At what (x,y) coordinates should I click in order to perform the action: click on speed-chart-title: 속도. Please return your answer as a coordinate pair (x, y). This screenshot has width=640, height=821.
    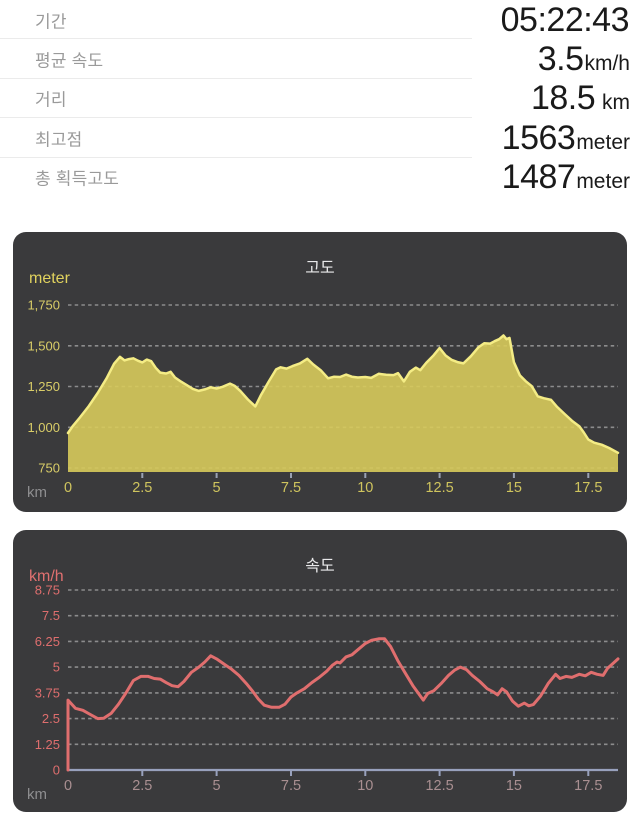
    Looking at the image, I should click on (320, 566).